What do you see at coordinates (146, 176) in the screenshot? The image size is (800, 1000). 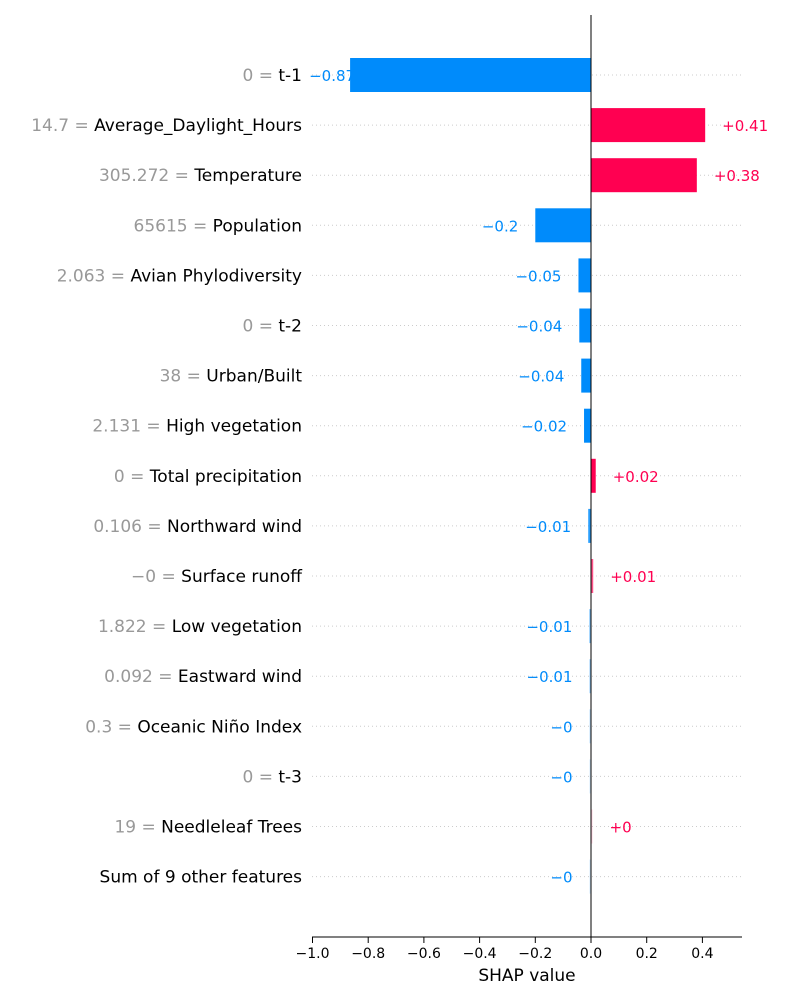 I see `feature-value: 305.272 =` at bounding box center [146, 176].